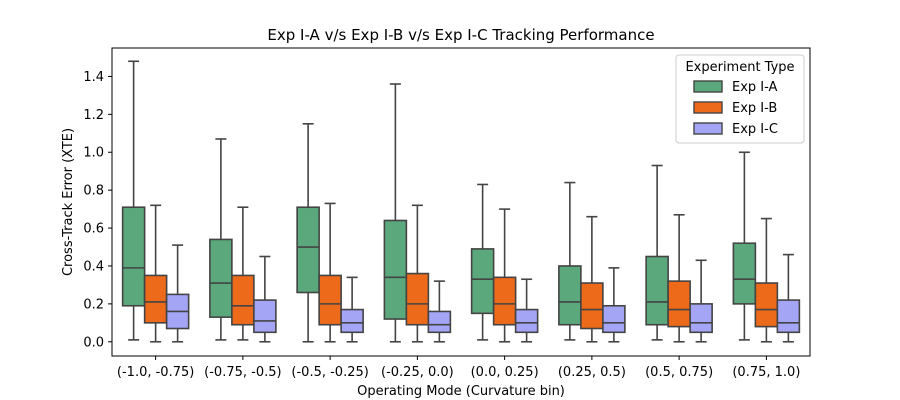  What do you see at coordinates (97, 210) in the screenshot?
I see `y-axis: 0.0 0.2 0.4 0.6 0.8 1.0 1.2 1.4` at bounding box center [97, 210].